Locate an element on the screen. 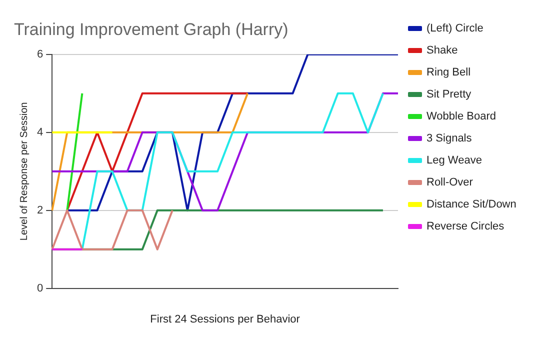 The width and height of the screenshot is (540, 344). chart-title: Training Improvement Graph (Harry) is located at coordinates (151, 29).